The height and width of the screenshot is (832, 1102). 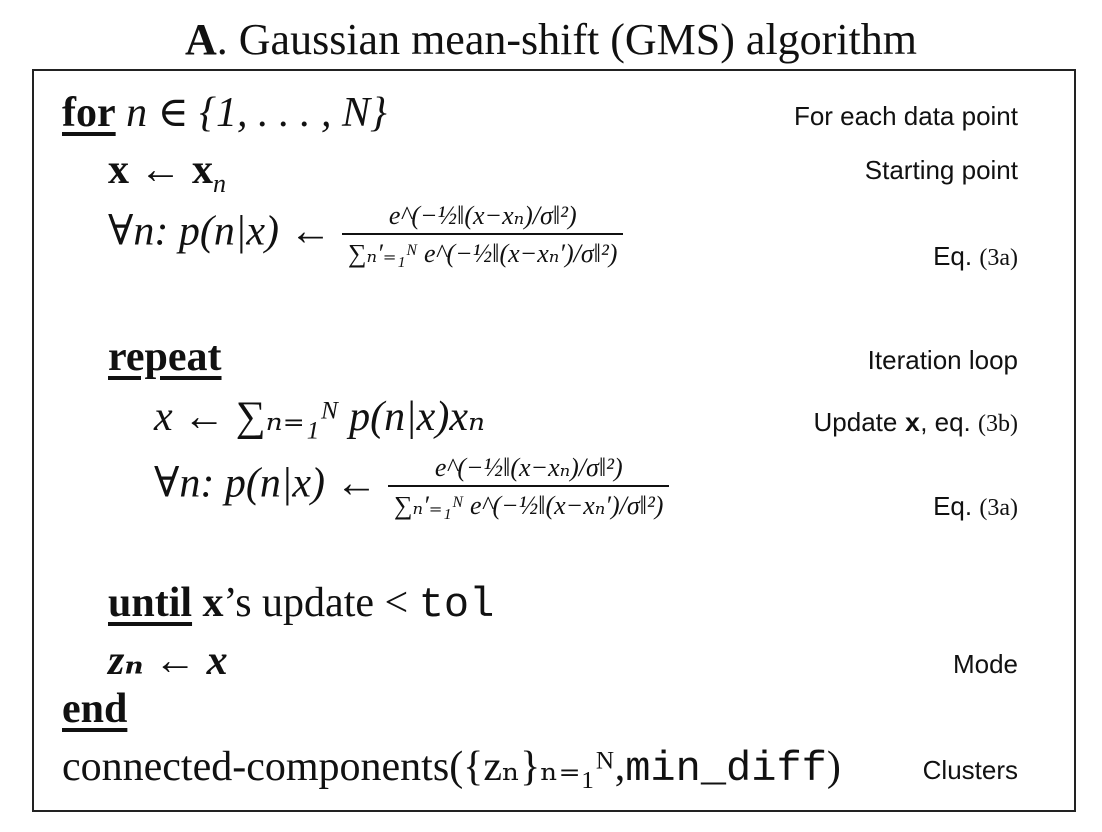 What do you see at coordinates (118, 170) in the screenshot?
I see `start-lhs: x` at bounding box center [118, 170].